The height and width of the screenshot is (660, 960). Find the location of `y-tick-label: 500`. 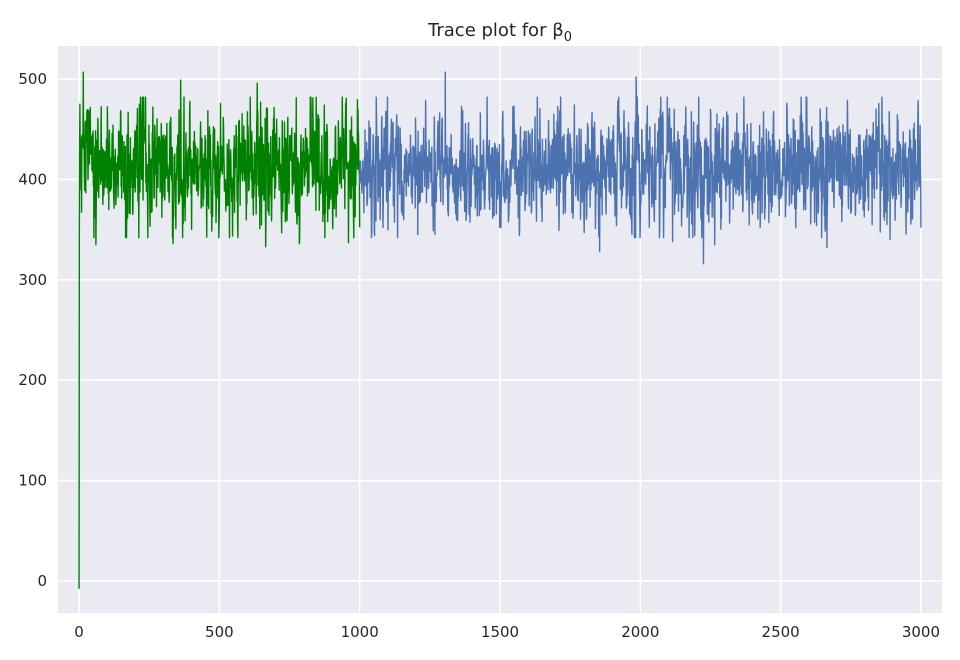

y-tick-label: 500 is located at coordinates (32, 79).